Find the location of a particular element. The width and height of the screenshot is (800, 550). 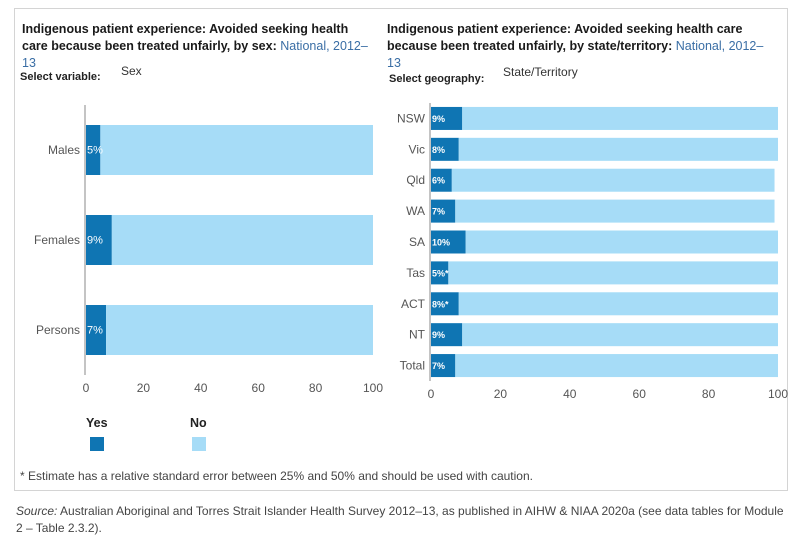

right-tick-label: 40 is located at coordinates (570, 394).